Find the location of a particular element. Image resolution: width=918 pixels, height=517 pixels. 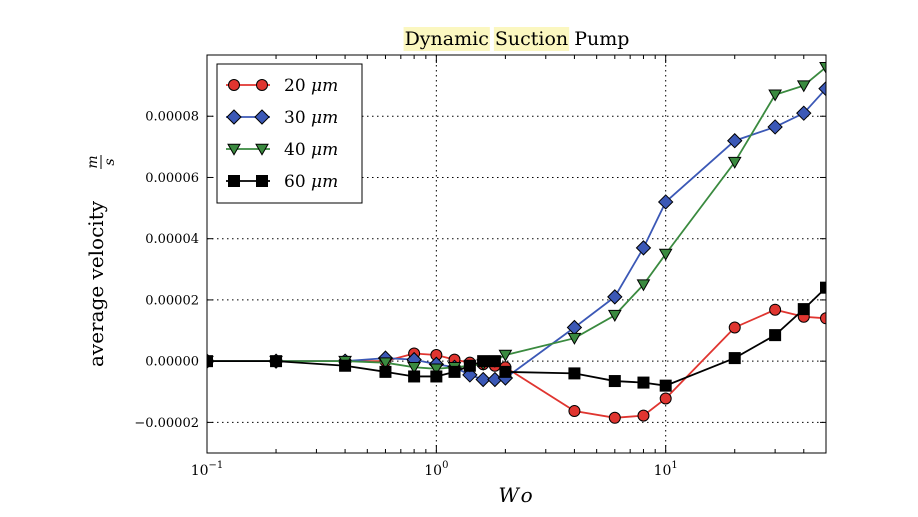

x-axis-label: Wo is located at coordinates (516, 495).